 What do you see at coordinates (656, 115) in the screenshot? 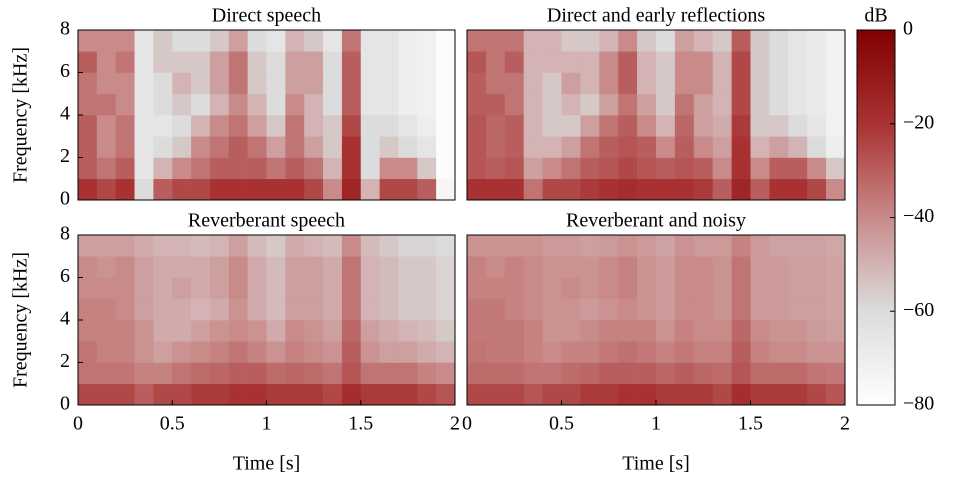
I see `plot-frame` at bounding box center [656, 115].